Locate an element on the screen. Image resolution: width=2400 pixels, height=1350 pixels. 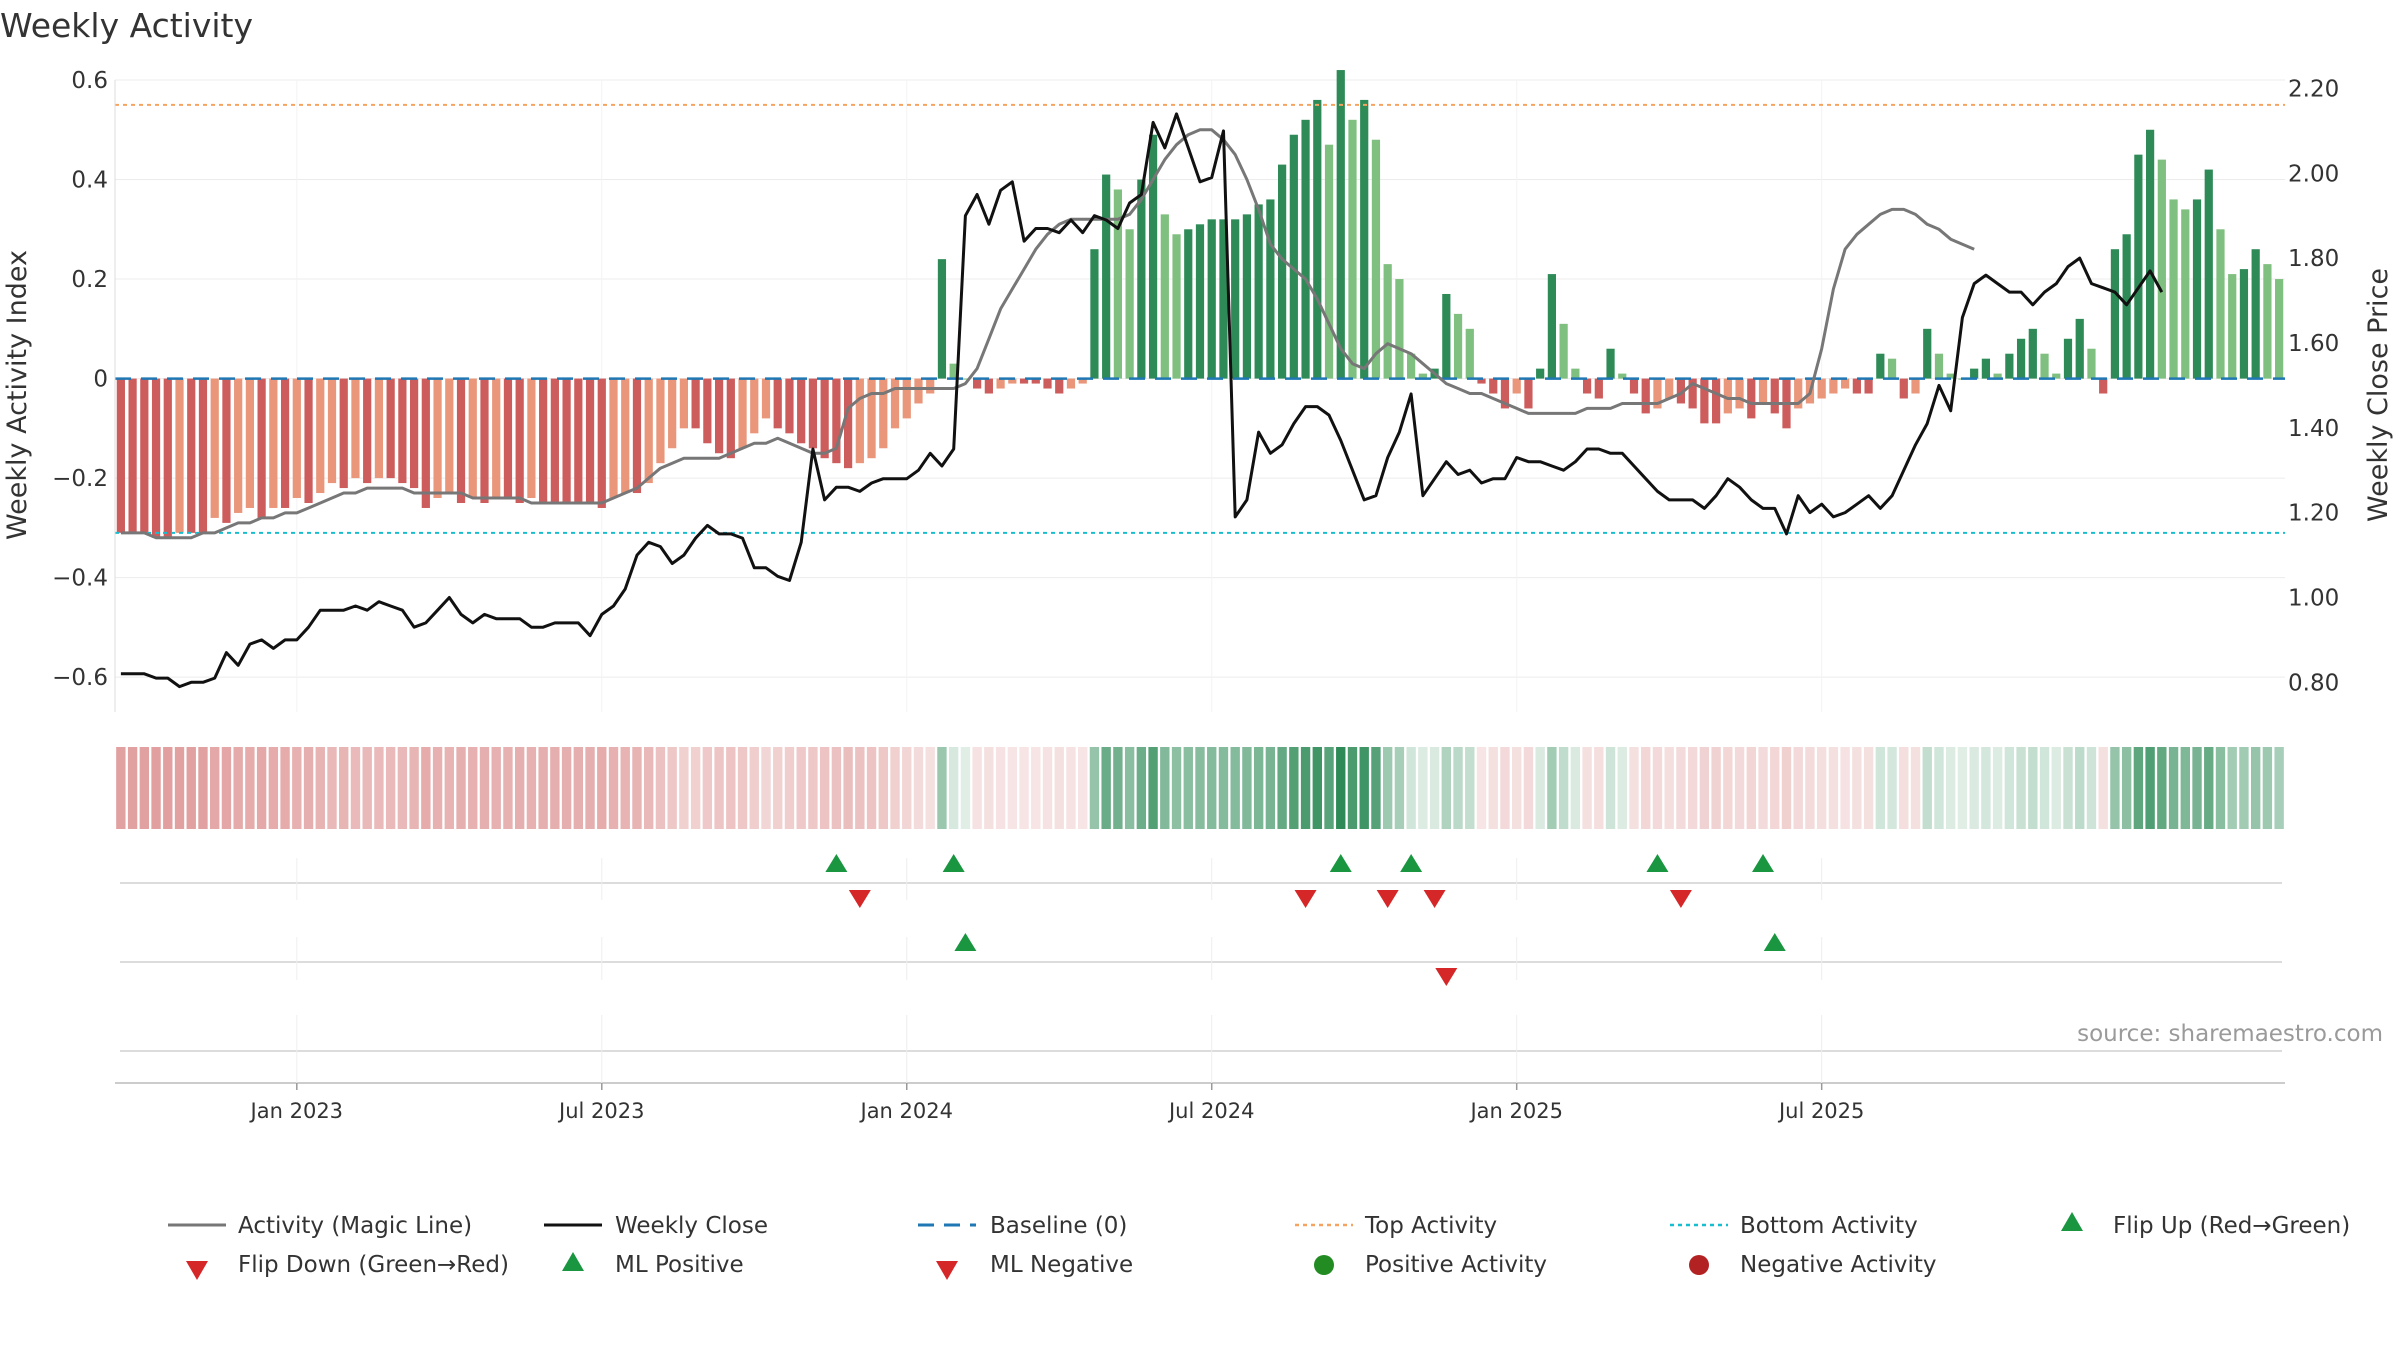
legend-item-activity-magic-line: Activity (Magic Line) is located at coordinates (320, 1226).